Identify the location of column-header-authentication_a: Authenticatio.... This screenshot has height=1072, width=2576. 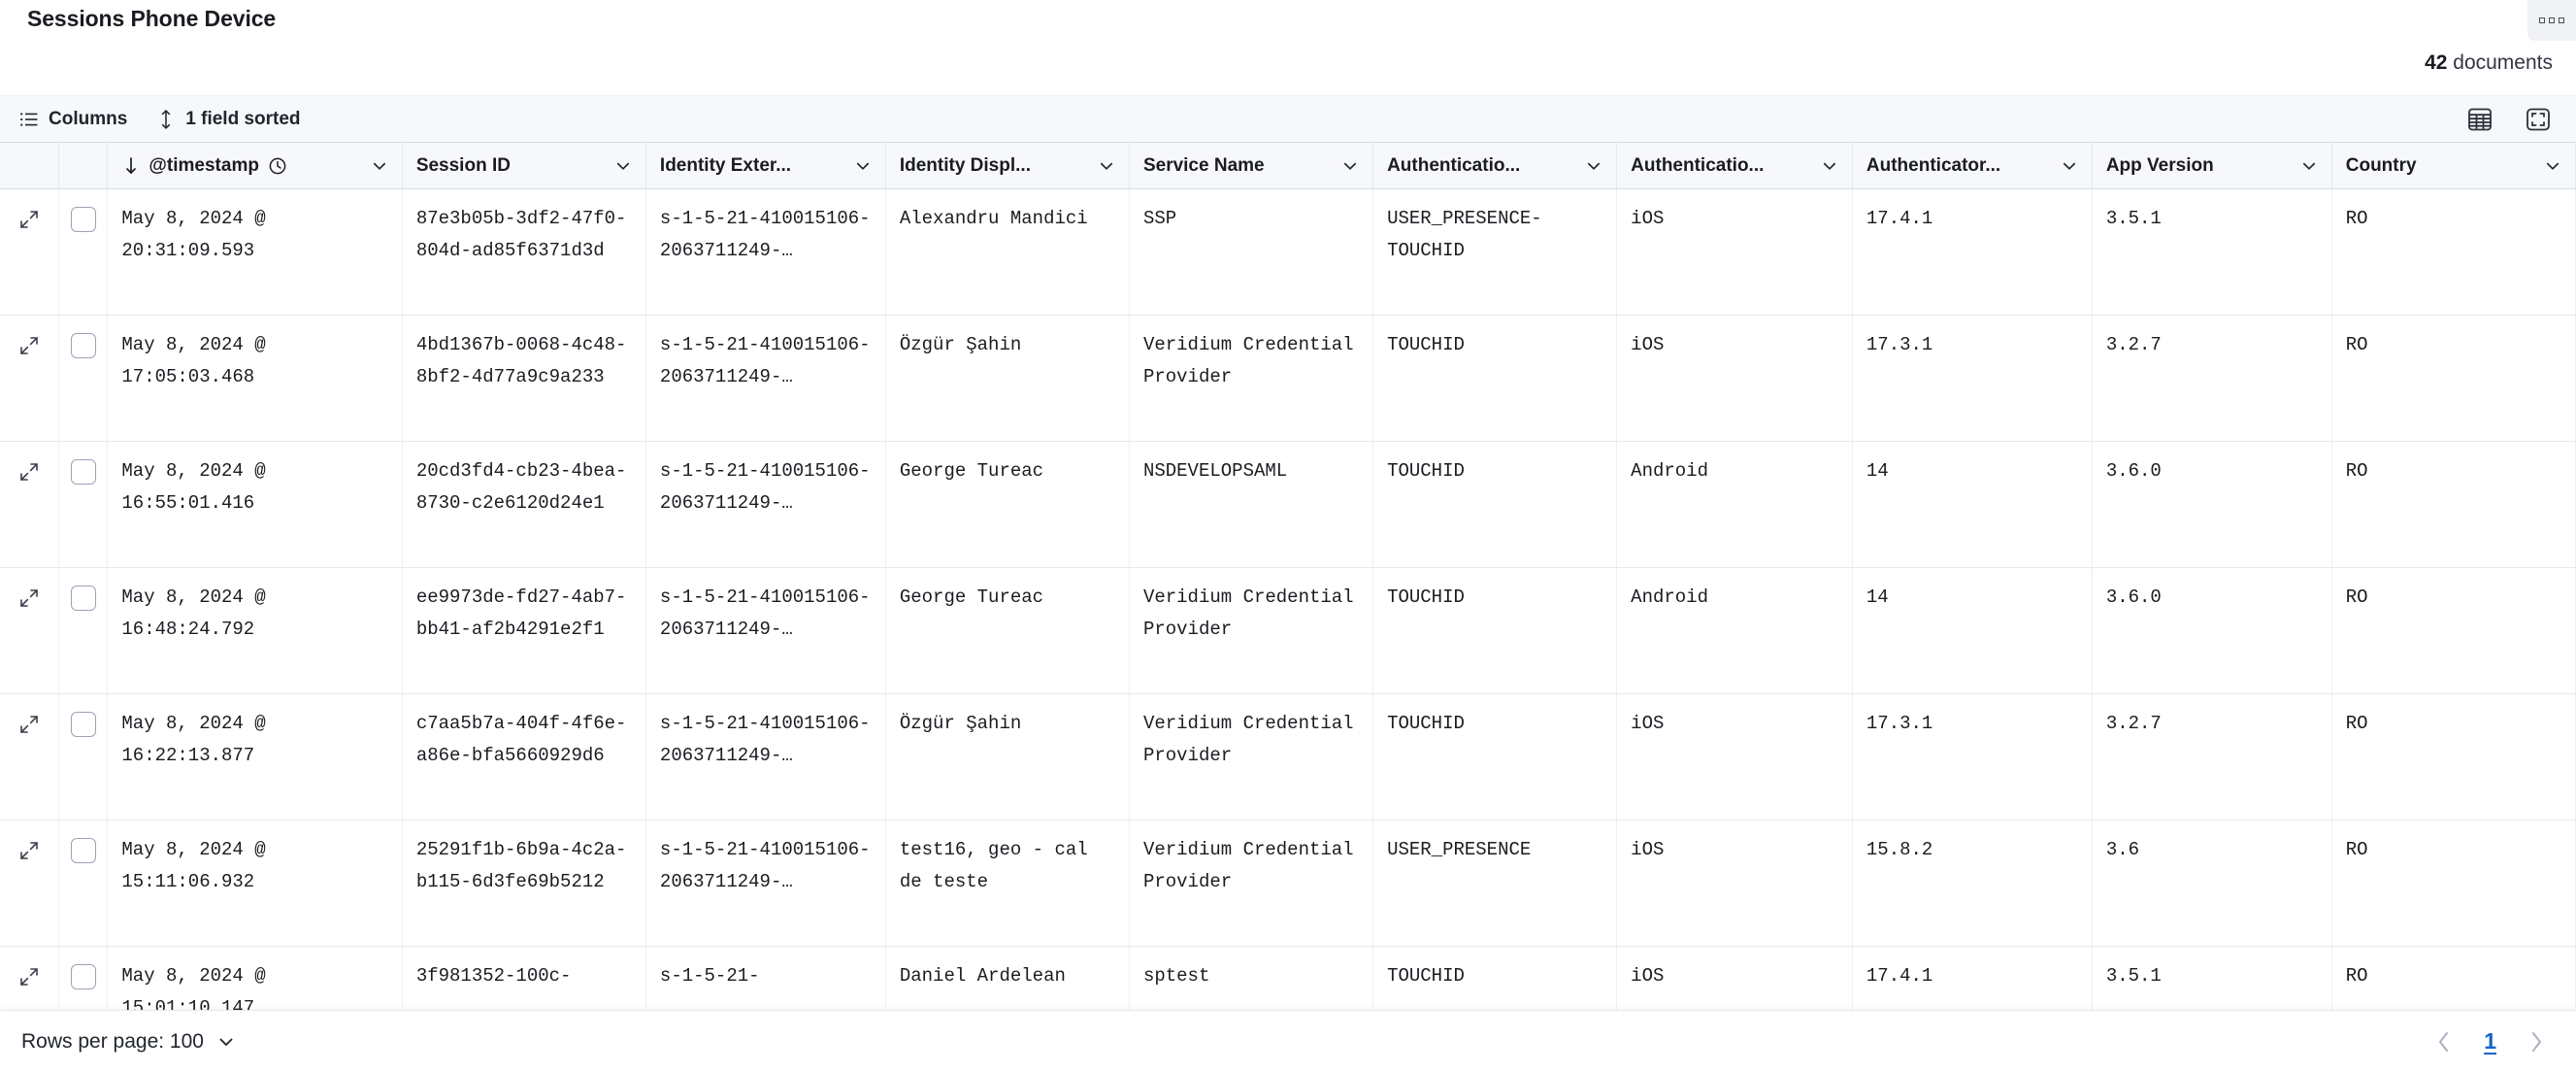
(1495, 165).